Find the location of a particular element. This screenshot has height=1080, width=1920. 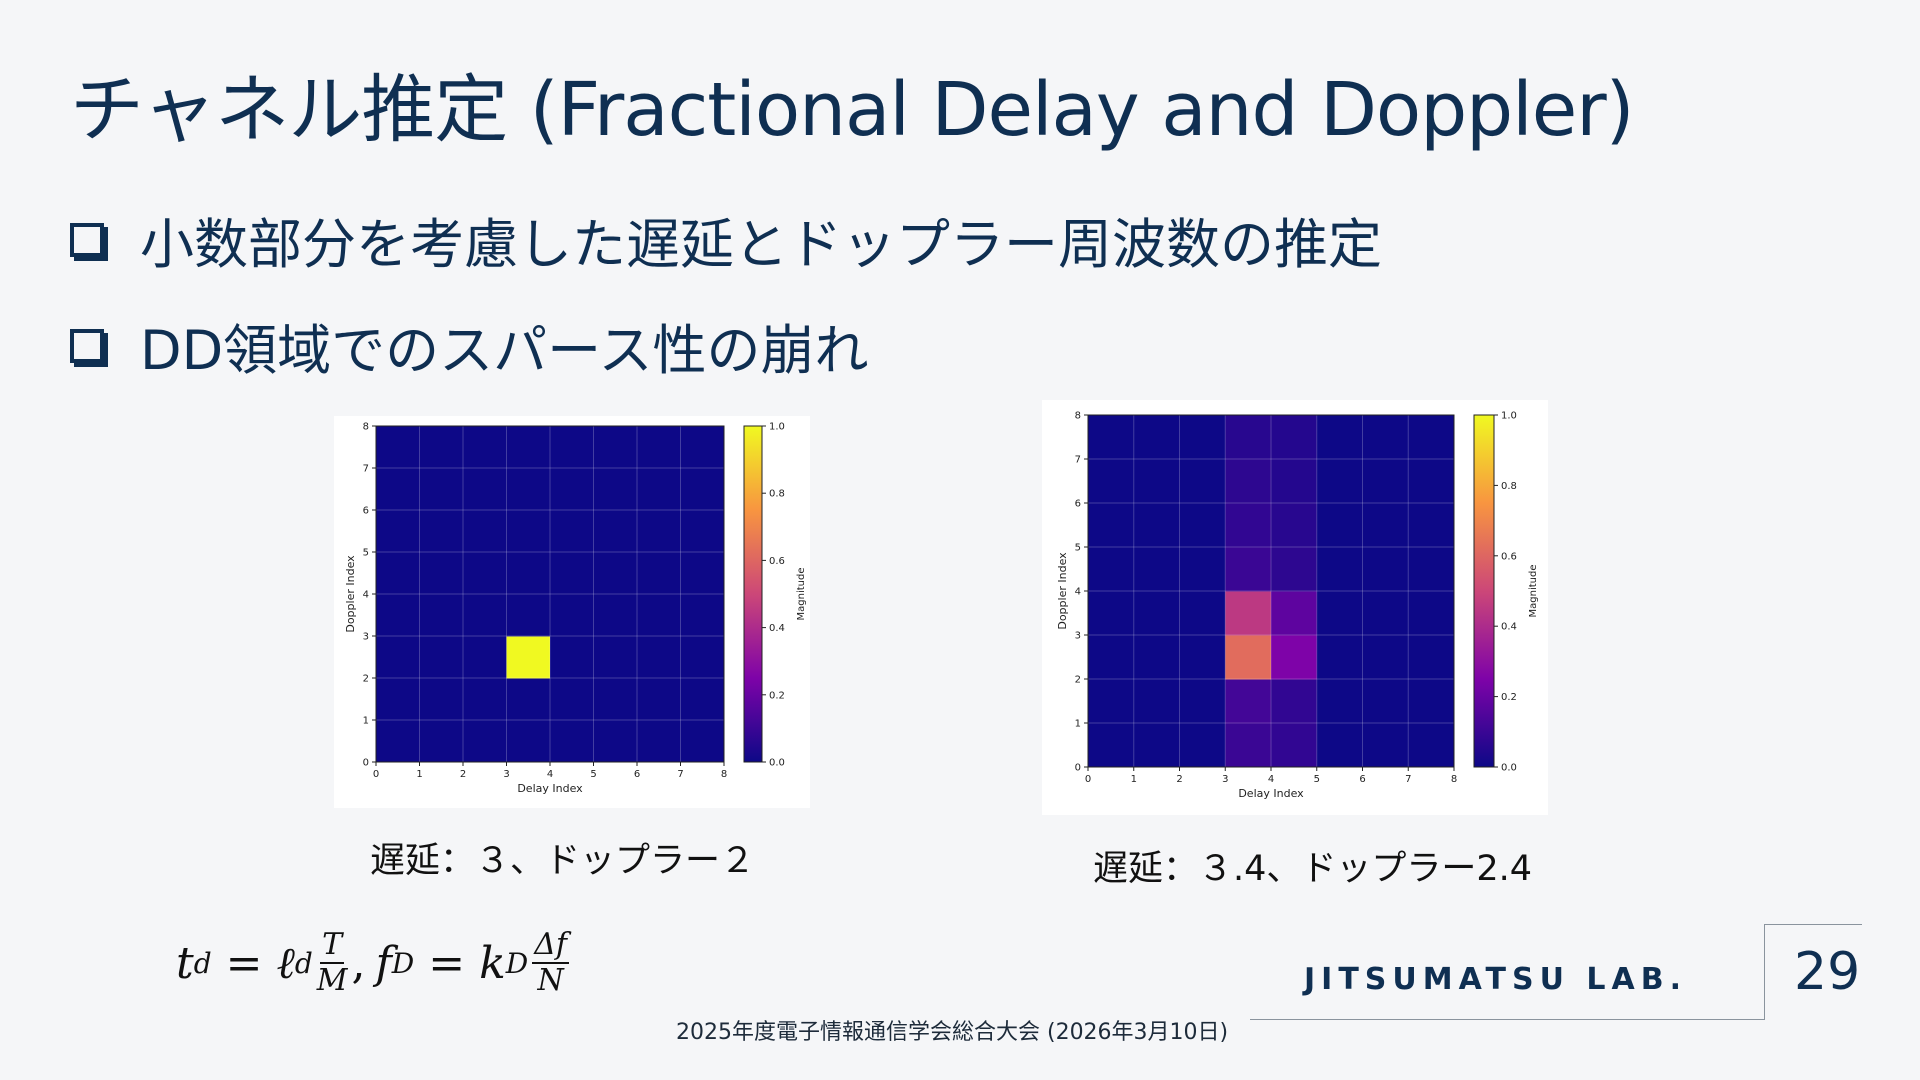

page-number: 29 is located at coordinates (1827, 972).